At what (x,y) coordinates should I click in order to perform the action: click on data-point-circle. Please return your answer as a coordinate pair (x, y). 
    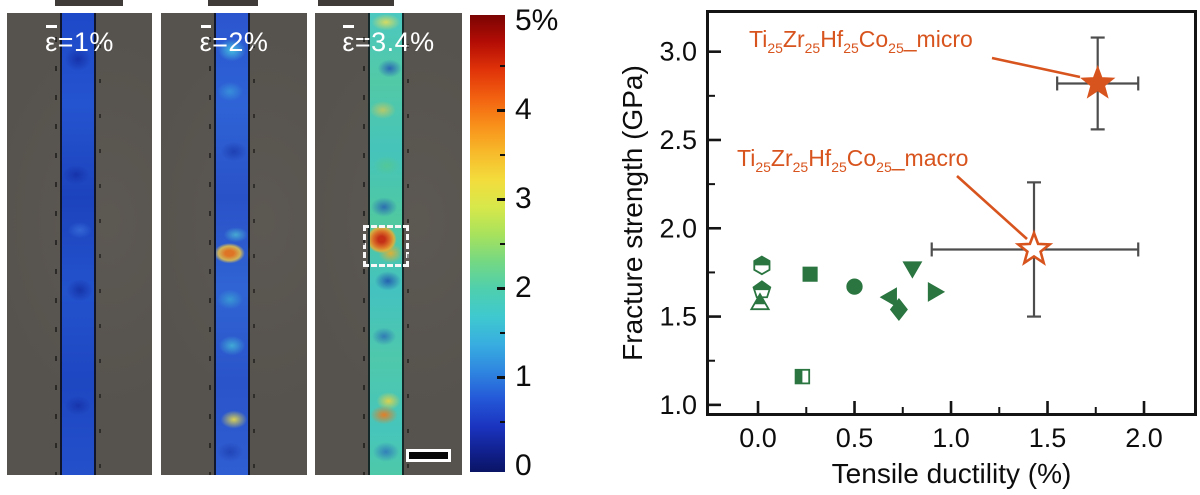
    Looking at the image, I should click on (854, 286).